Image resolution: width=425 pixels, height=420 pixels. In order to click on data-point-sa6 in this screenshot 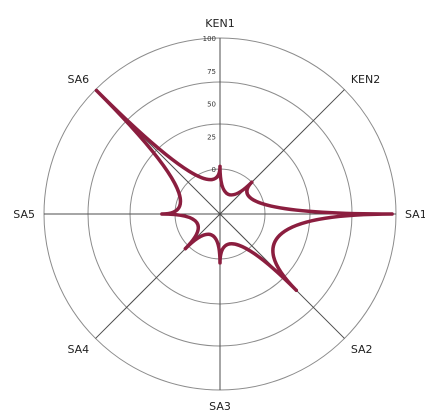, I will do `click(96, 90)`.